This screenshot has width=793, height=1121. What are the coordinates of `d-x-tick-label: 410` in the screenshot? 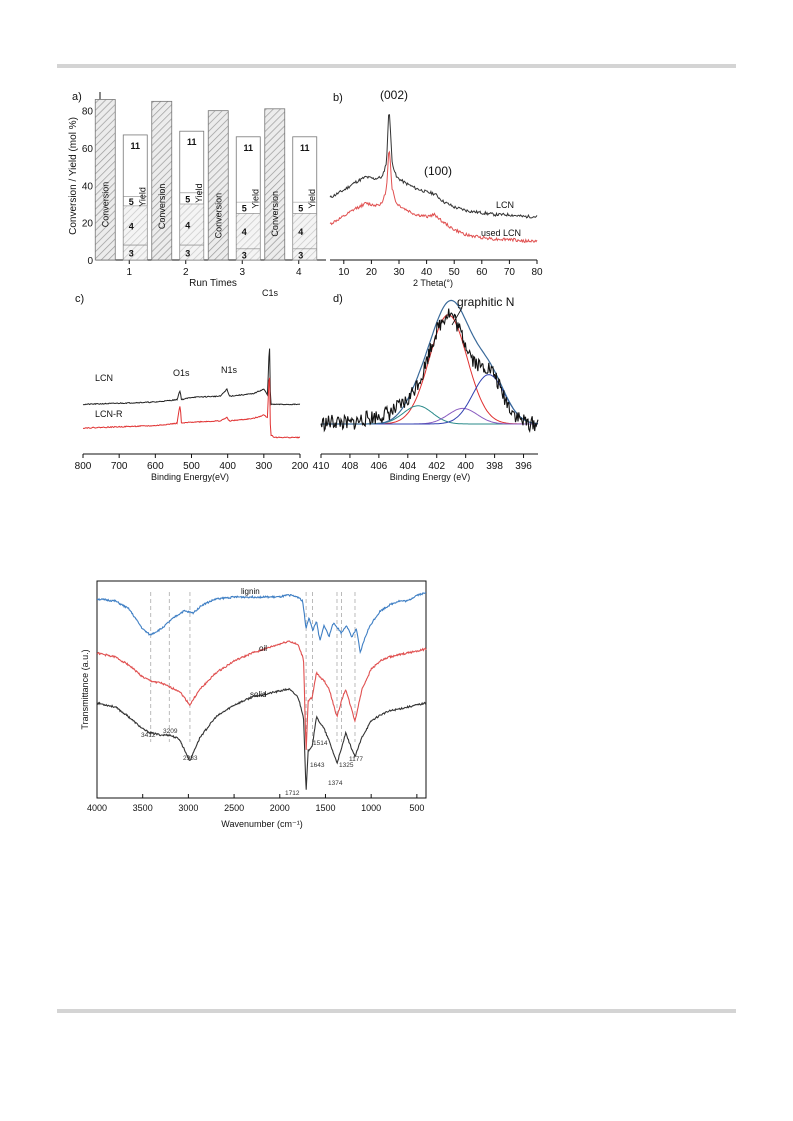 It's located at (321, 466).